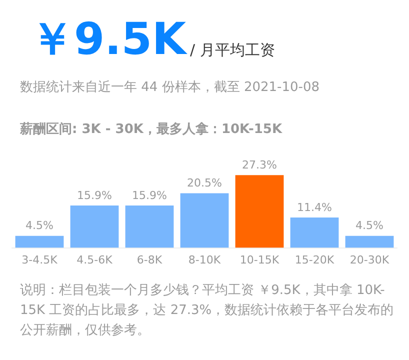  I want to click on text: 薪酬区间: 3K - 30K，最多人拿：10K-15K, so click(151, 129).